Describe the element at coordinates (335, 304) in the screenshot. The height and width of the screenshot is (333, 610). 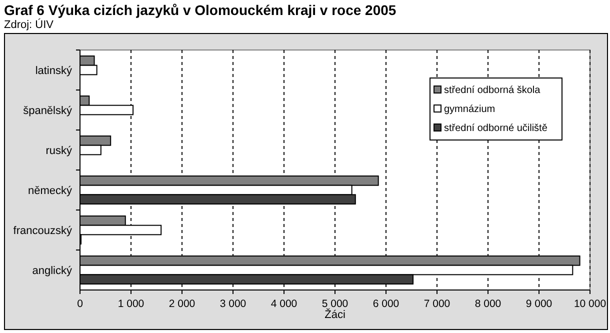
I see `x-tick-label: 5 000` at that location.